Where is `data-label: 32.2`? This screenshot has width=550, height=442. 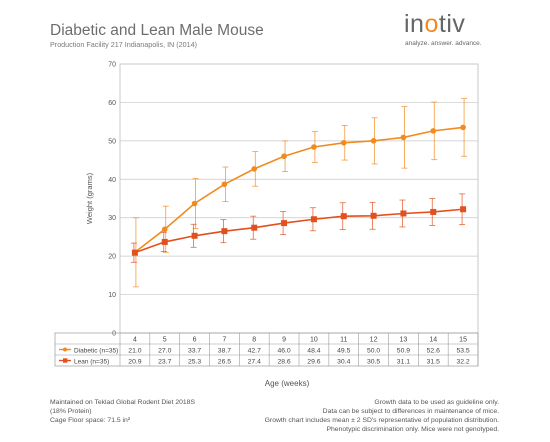 data-label: 32.2 is located at coordinates (462, 362).